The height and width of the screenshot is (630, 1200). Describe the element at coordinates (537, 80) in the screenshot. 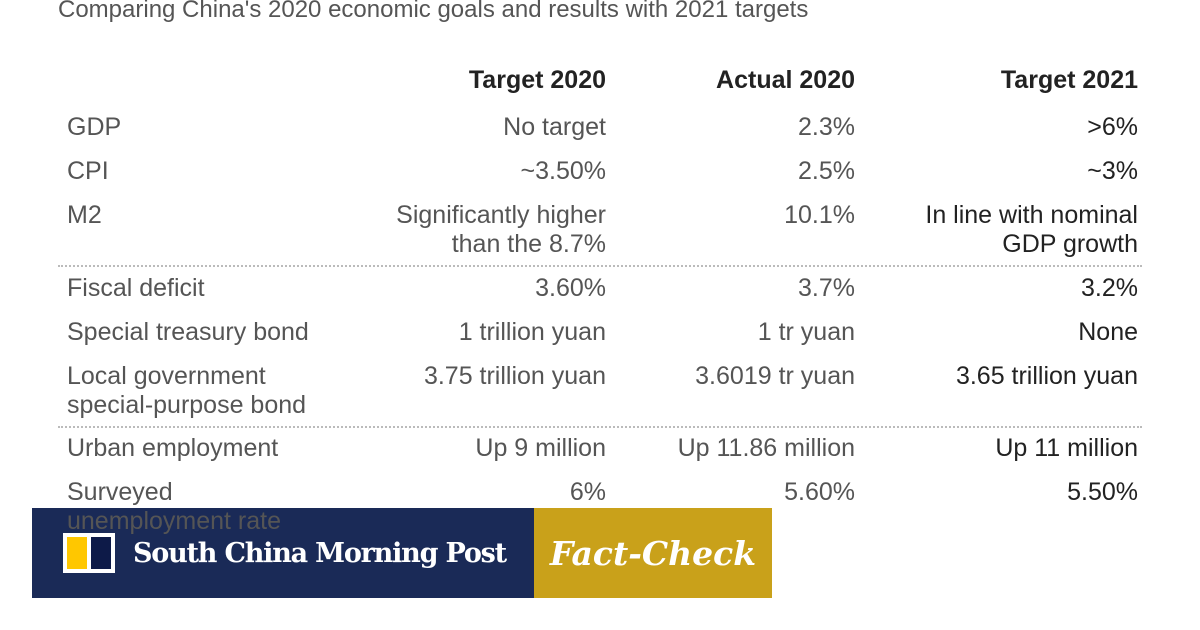

I see `col-header-target-2020: Target 2020` at that location.